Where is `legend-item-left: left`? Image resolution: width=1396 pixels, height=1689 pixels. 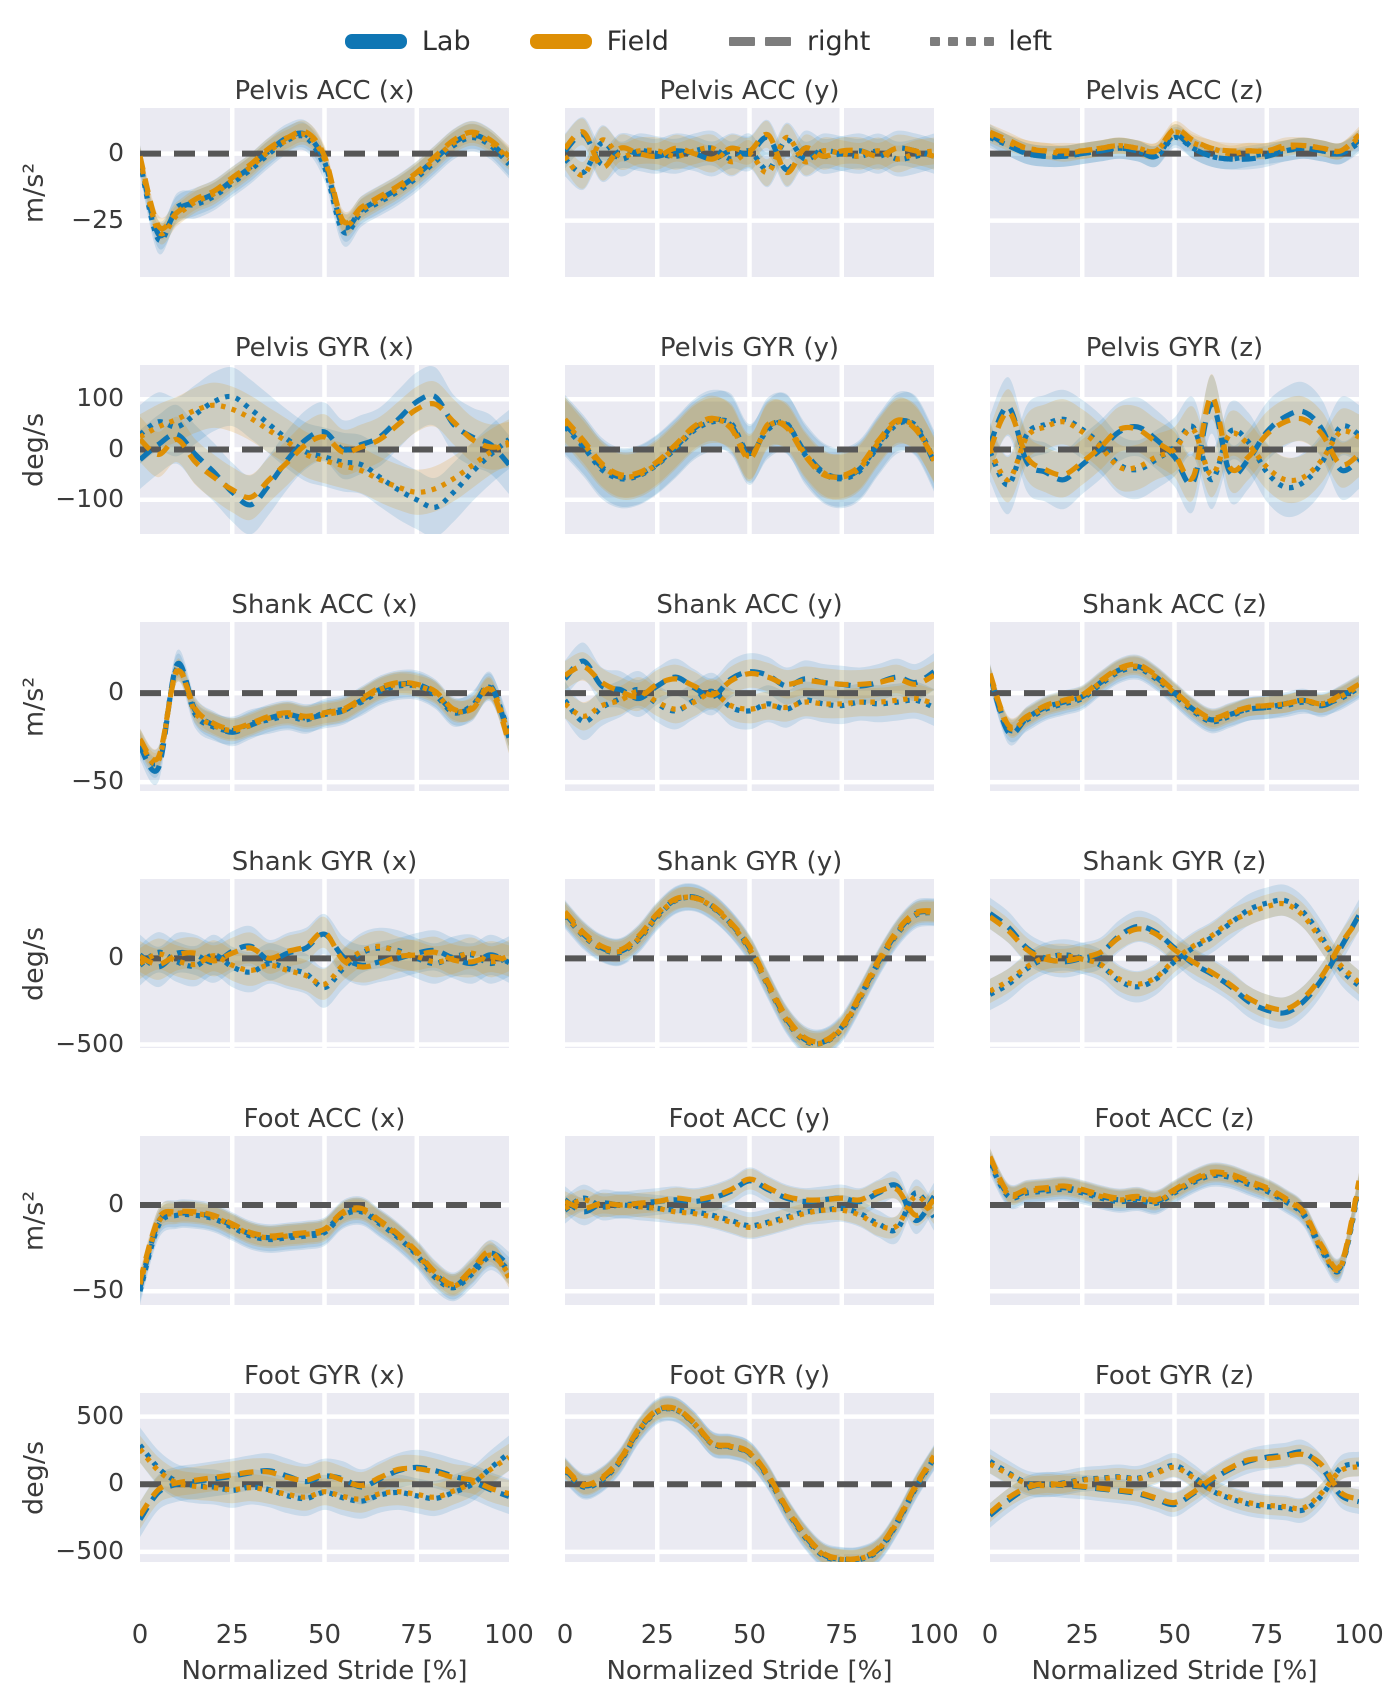 legend-item-left: left is located at coordinates (990, 41).